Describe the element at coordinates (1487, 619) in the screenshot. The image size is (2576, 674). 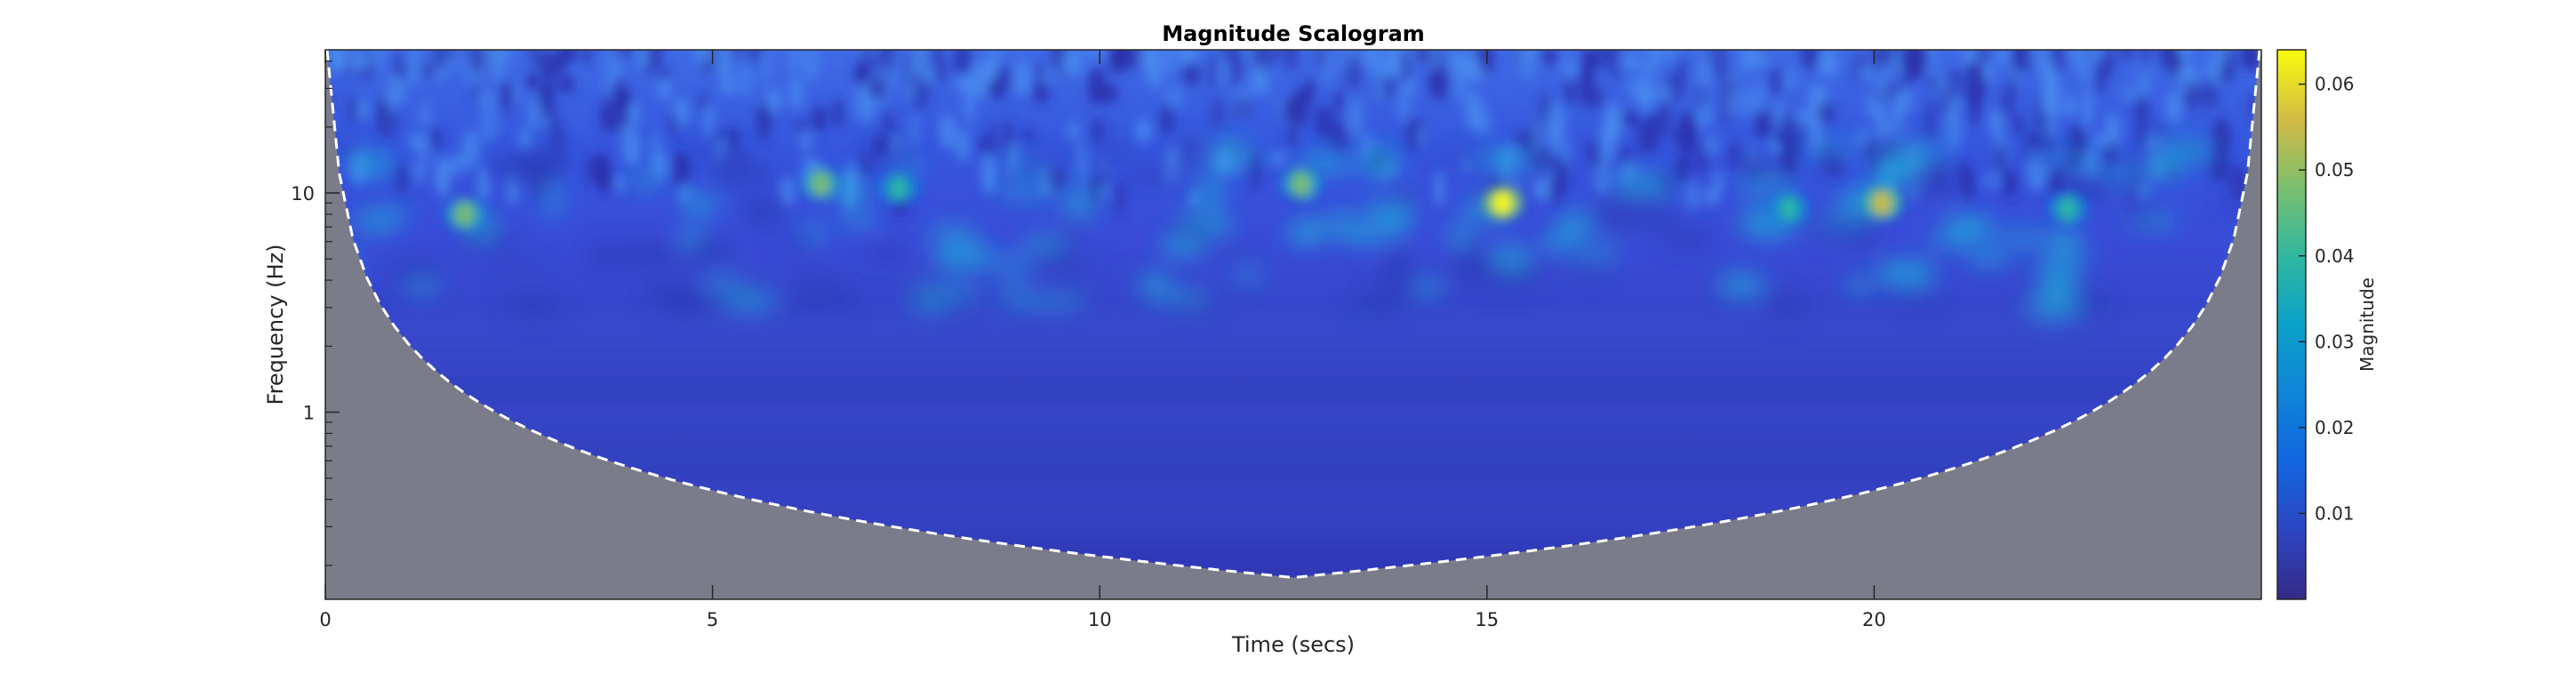
I see `x-tick-label: 15` at that location.